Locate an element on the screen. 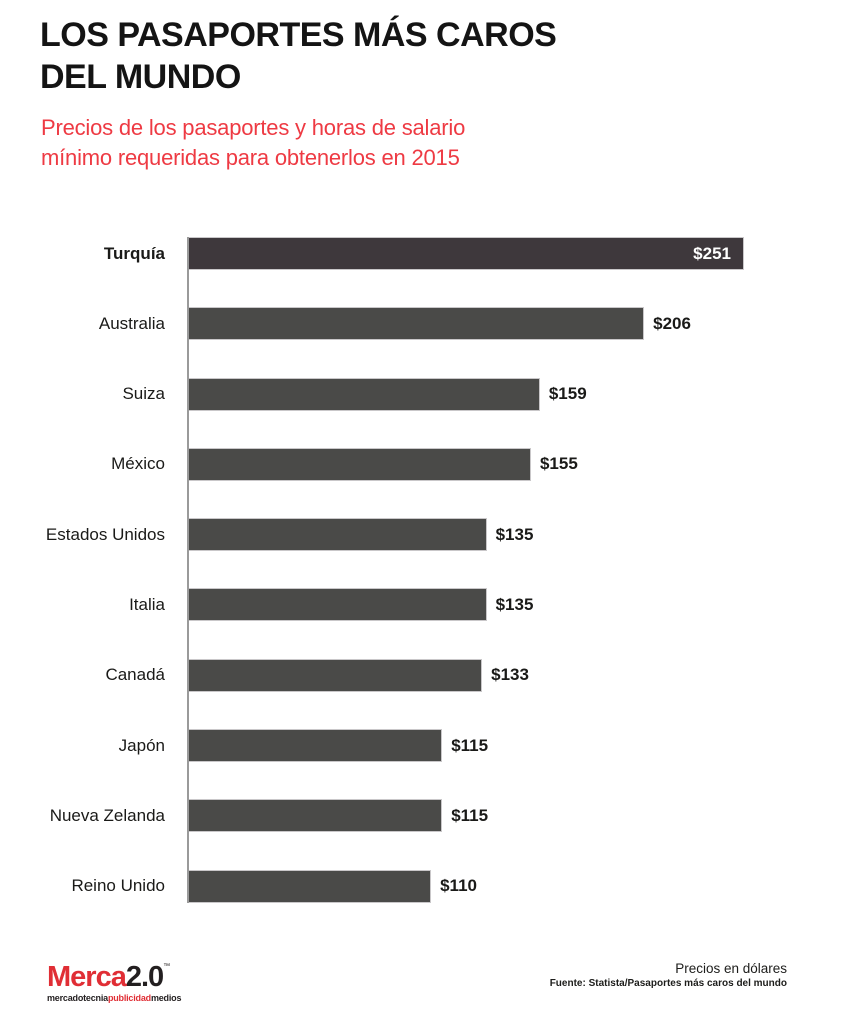 Image resolution: width=843 pixels, height=1024 pixels. unit-note: Precios en dólares is located at coordinates (731, 968).